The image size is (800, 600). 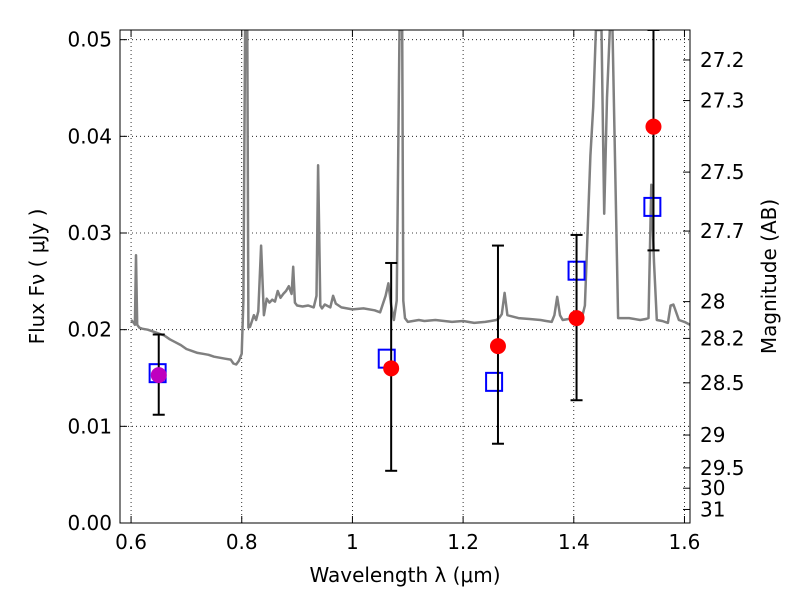 I want to click on mag-tick-label: 29.5, so click(x=722, y=468).